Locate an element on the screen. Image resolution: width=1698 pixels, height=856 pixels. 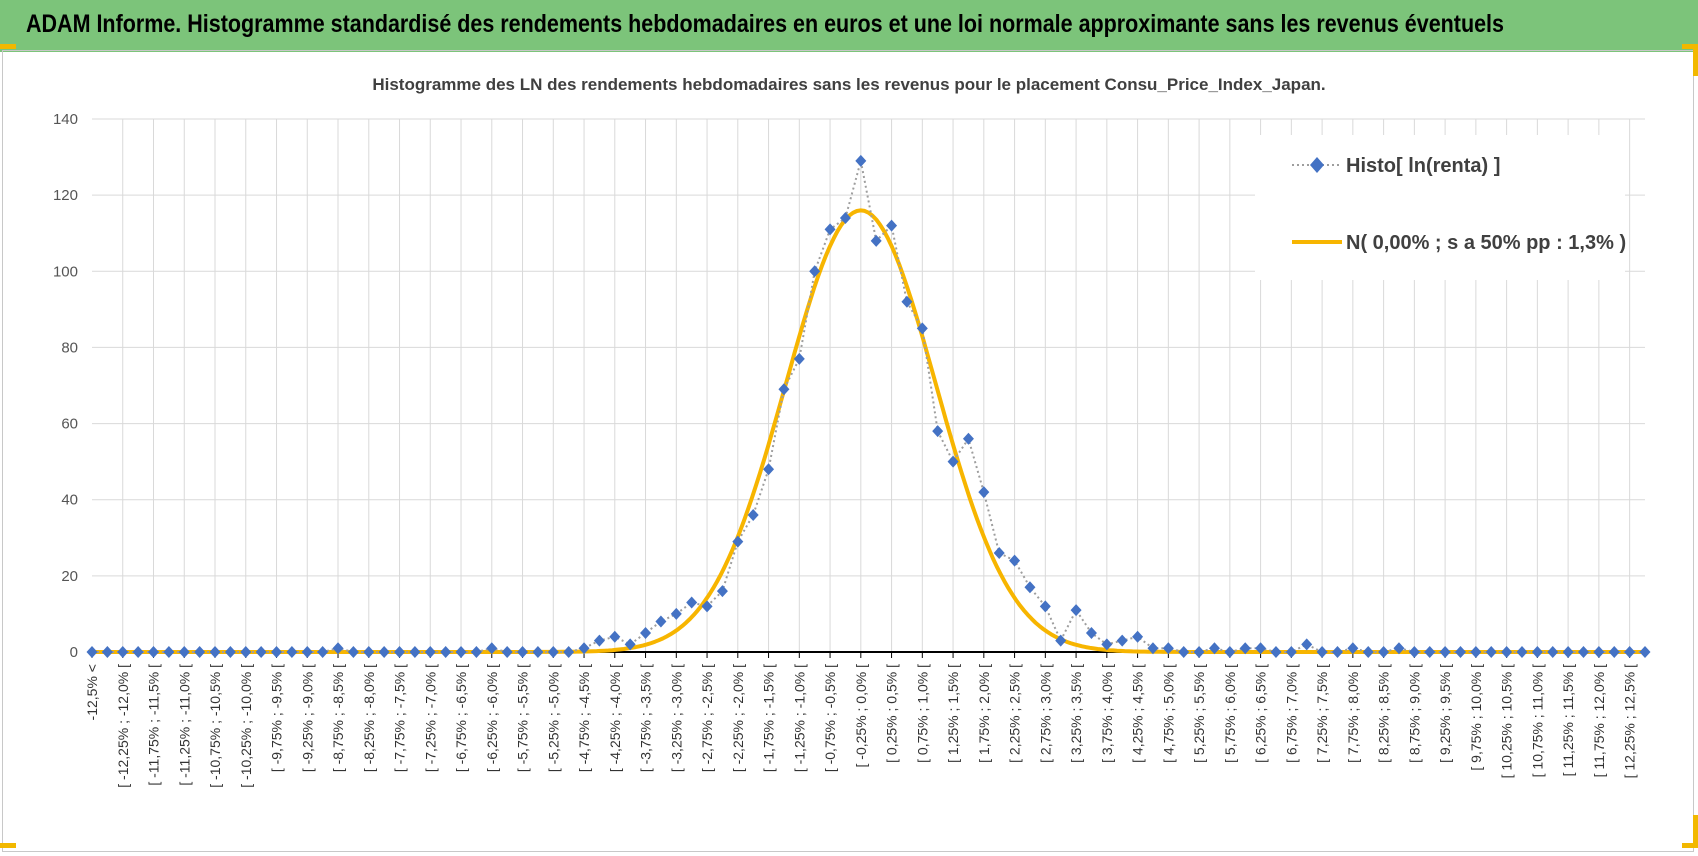
y-tick-label-2: 40 is located at coordinates (69, 500).